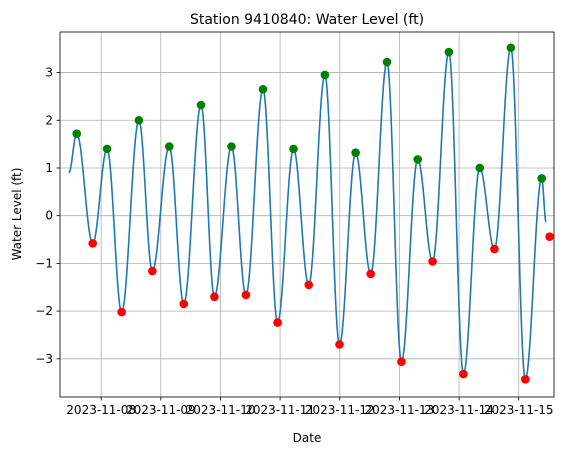  I want to click on x-tick-label: 2023-11-12, so click(340, 410).